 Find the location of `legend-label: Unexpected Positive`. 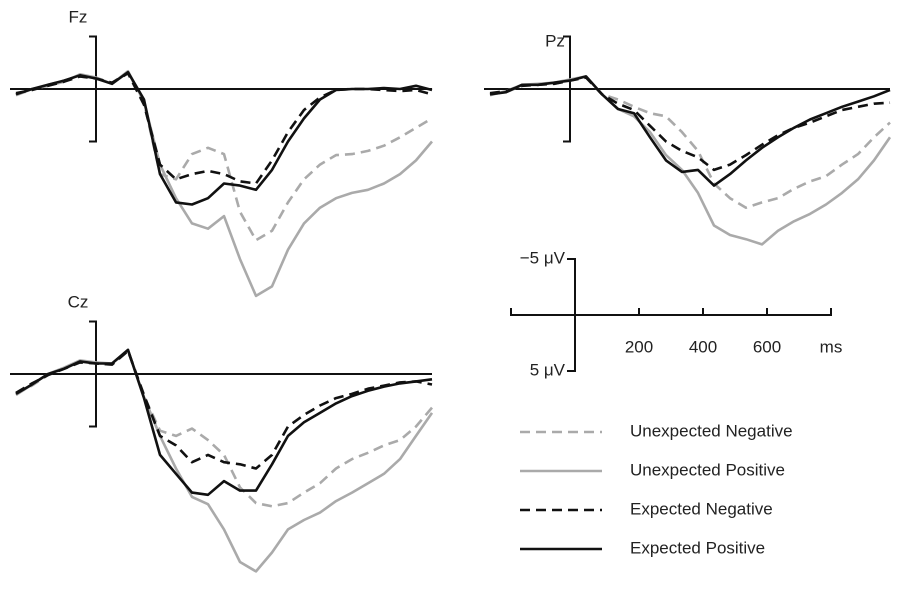

legend-label: Unexpected Positive is located at coordinates (707, 469).